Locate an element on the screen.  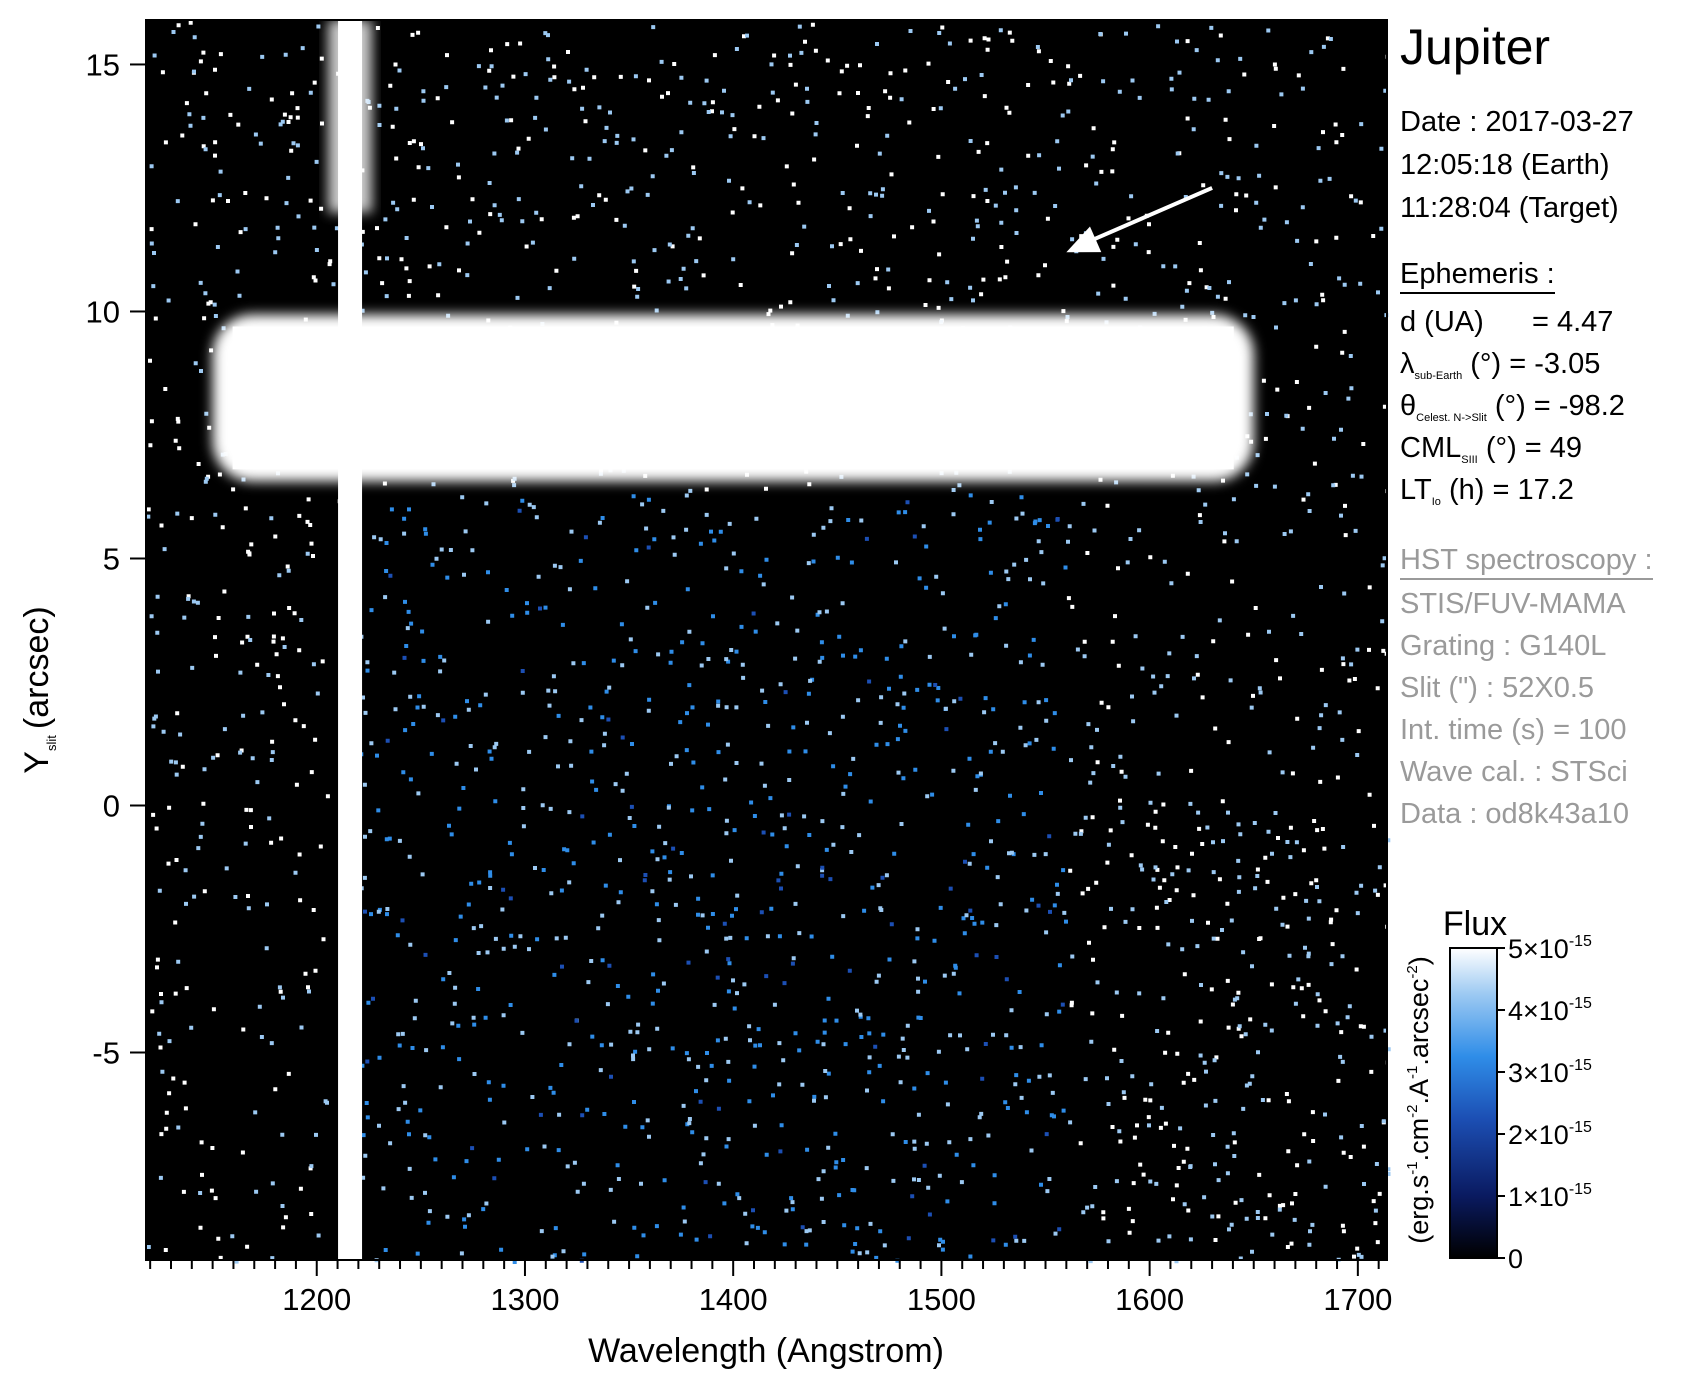
ephemeris-heading-text: Ephemeris : is located at coordinates (1477, 276).